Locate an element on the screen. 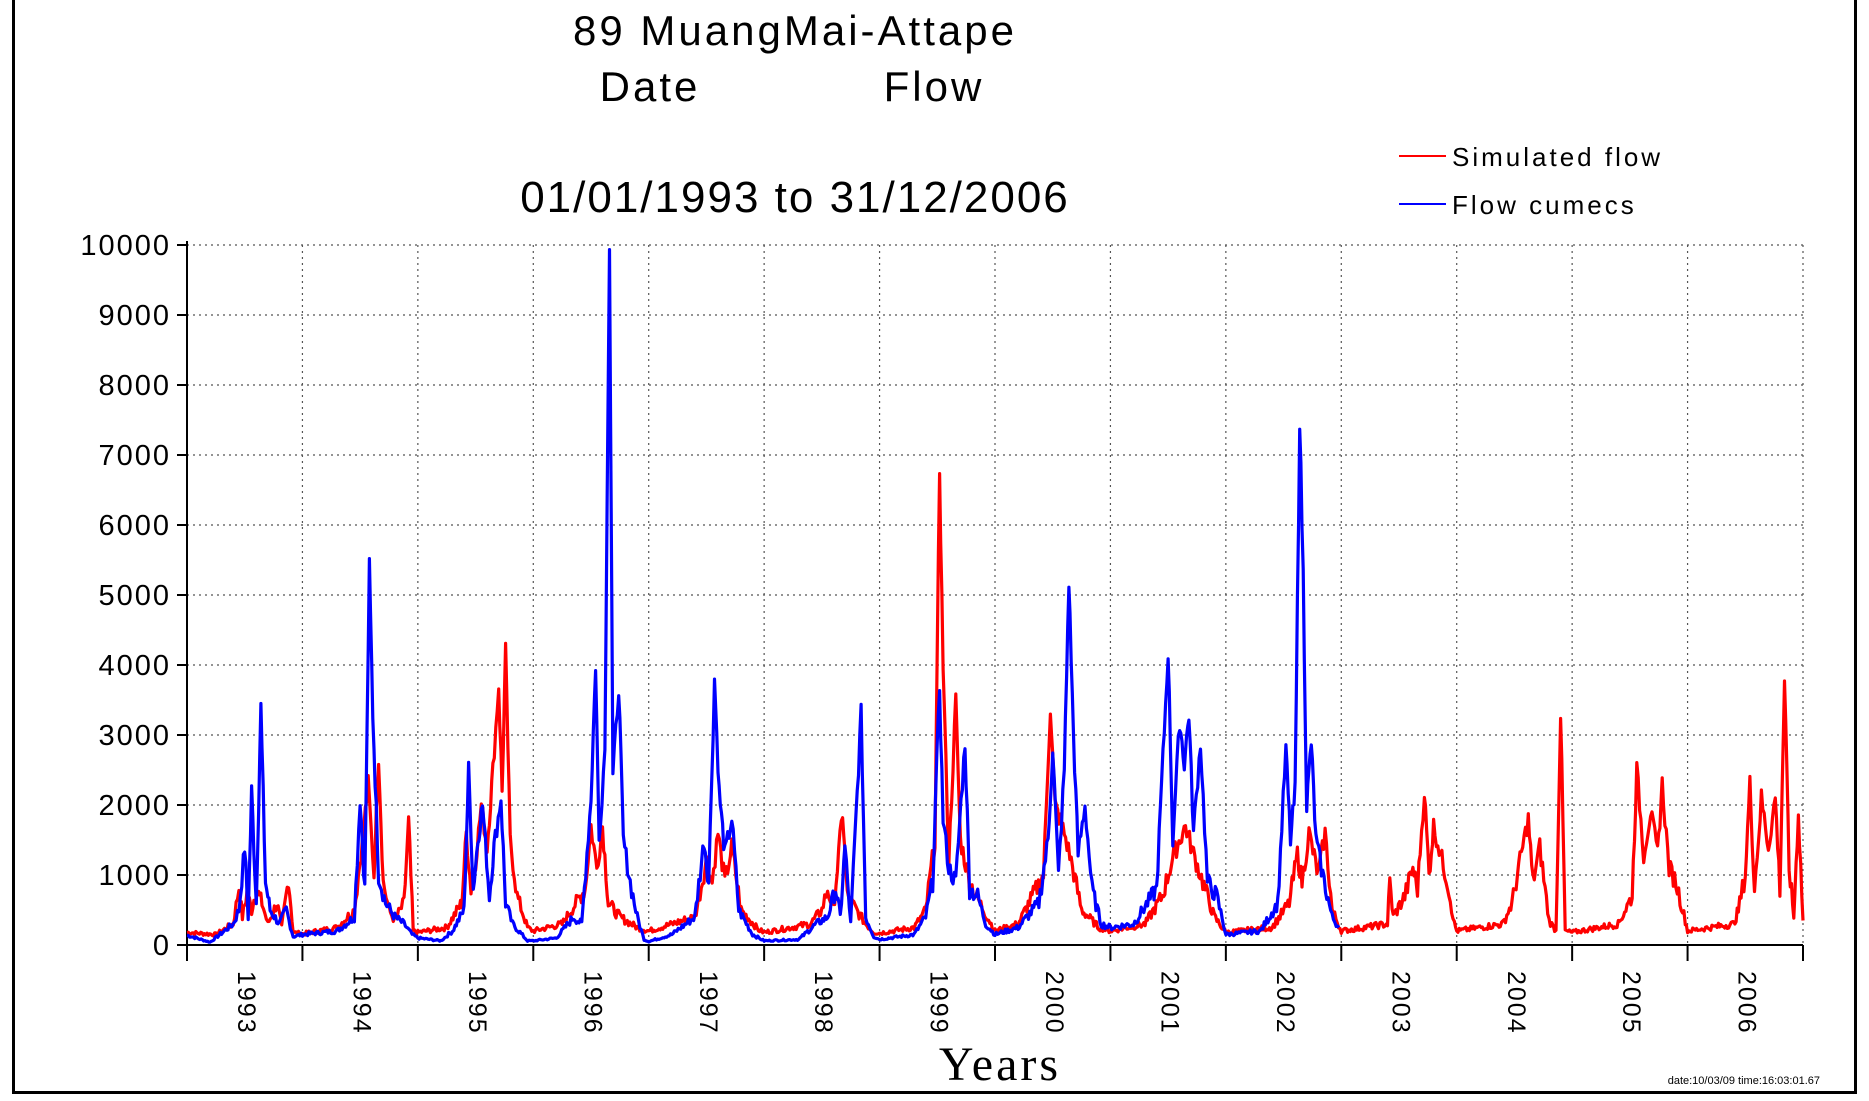 This screenshot has width=1869, height=1101. y-tick-label: 4000 is located at coordinates (134, 666).